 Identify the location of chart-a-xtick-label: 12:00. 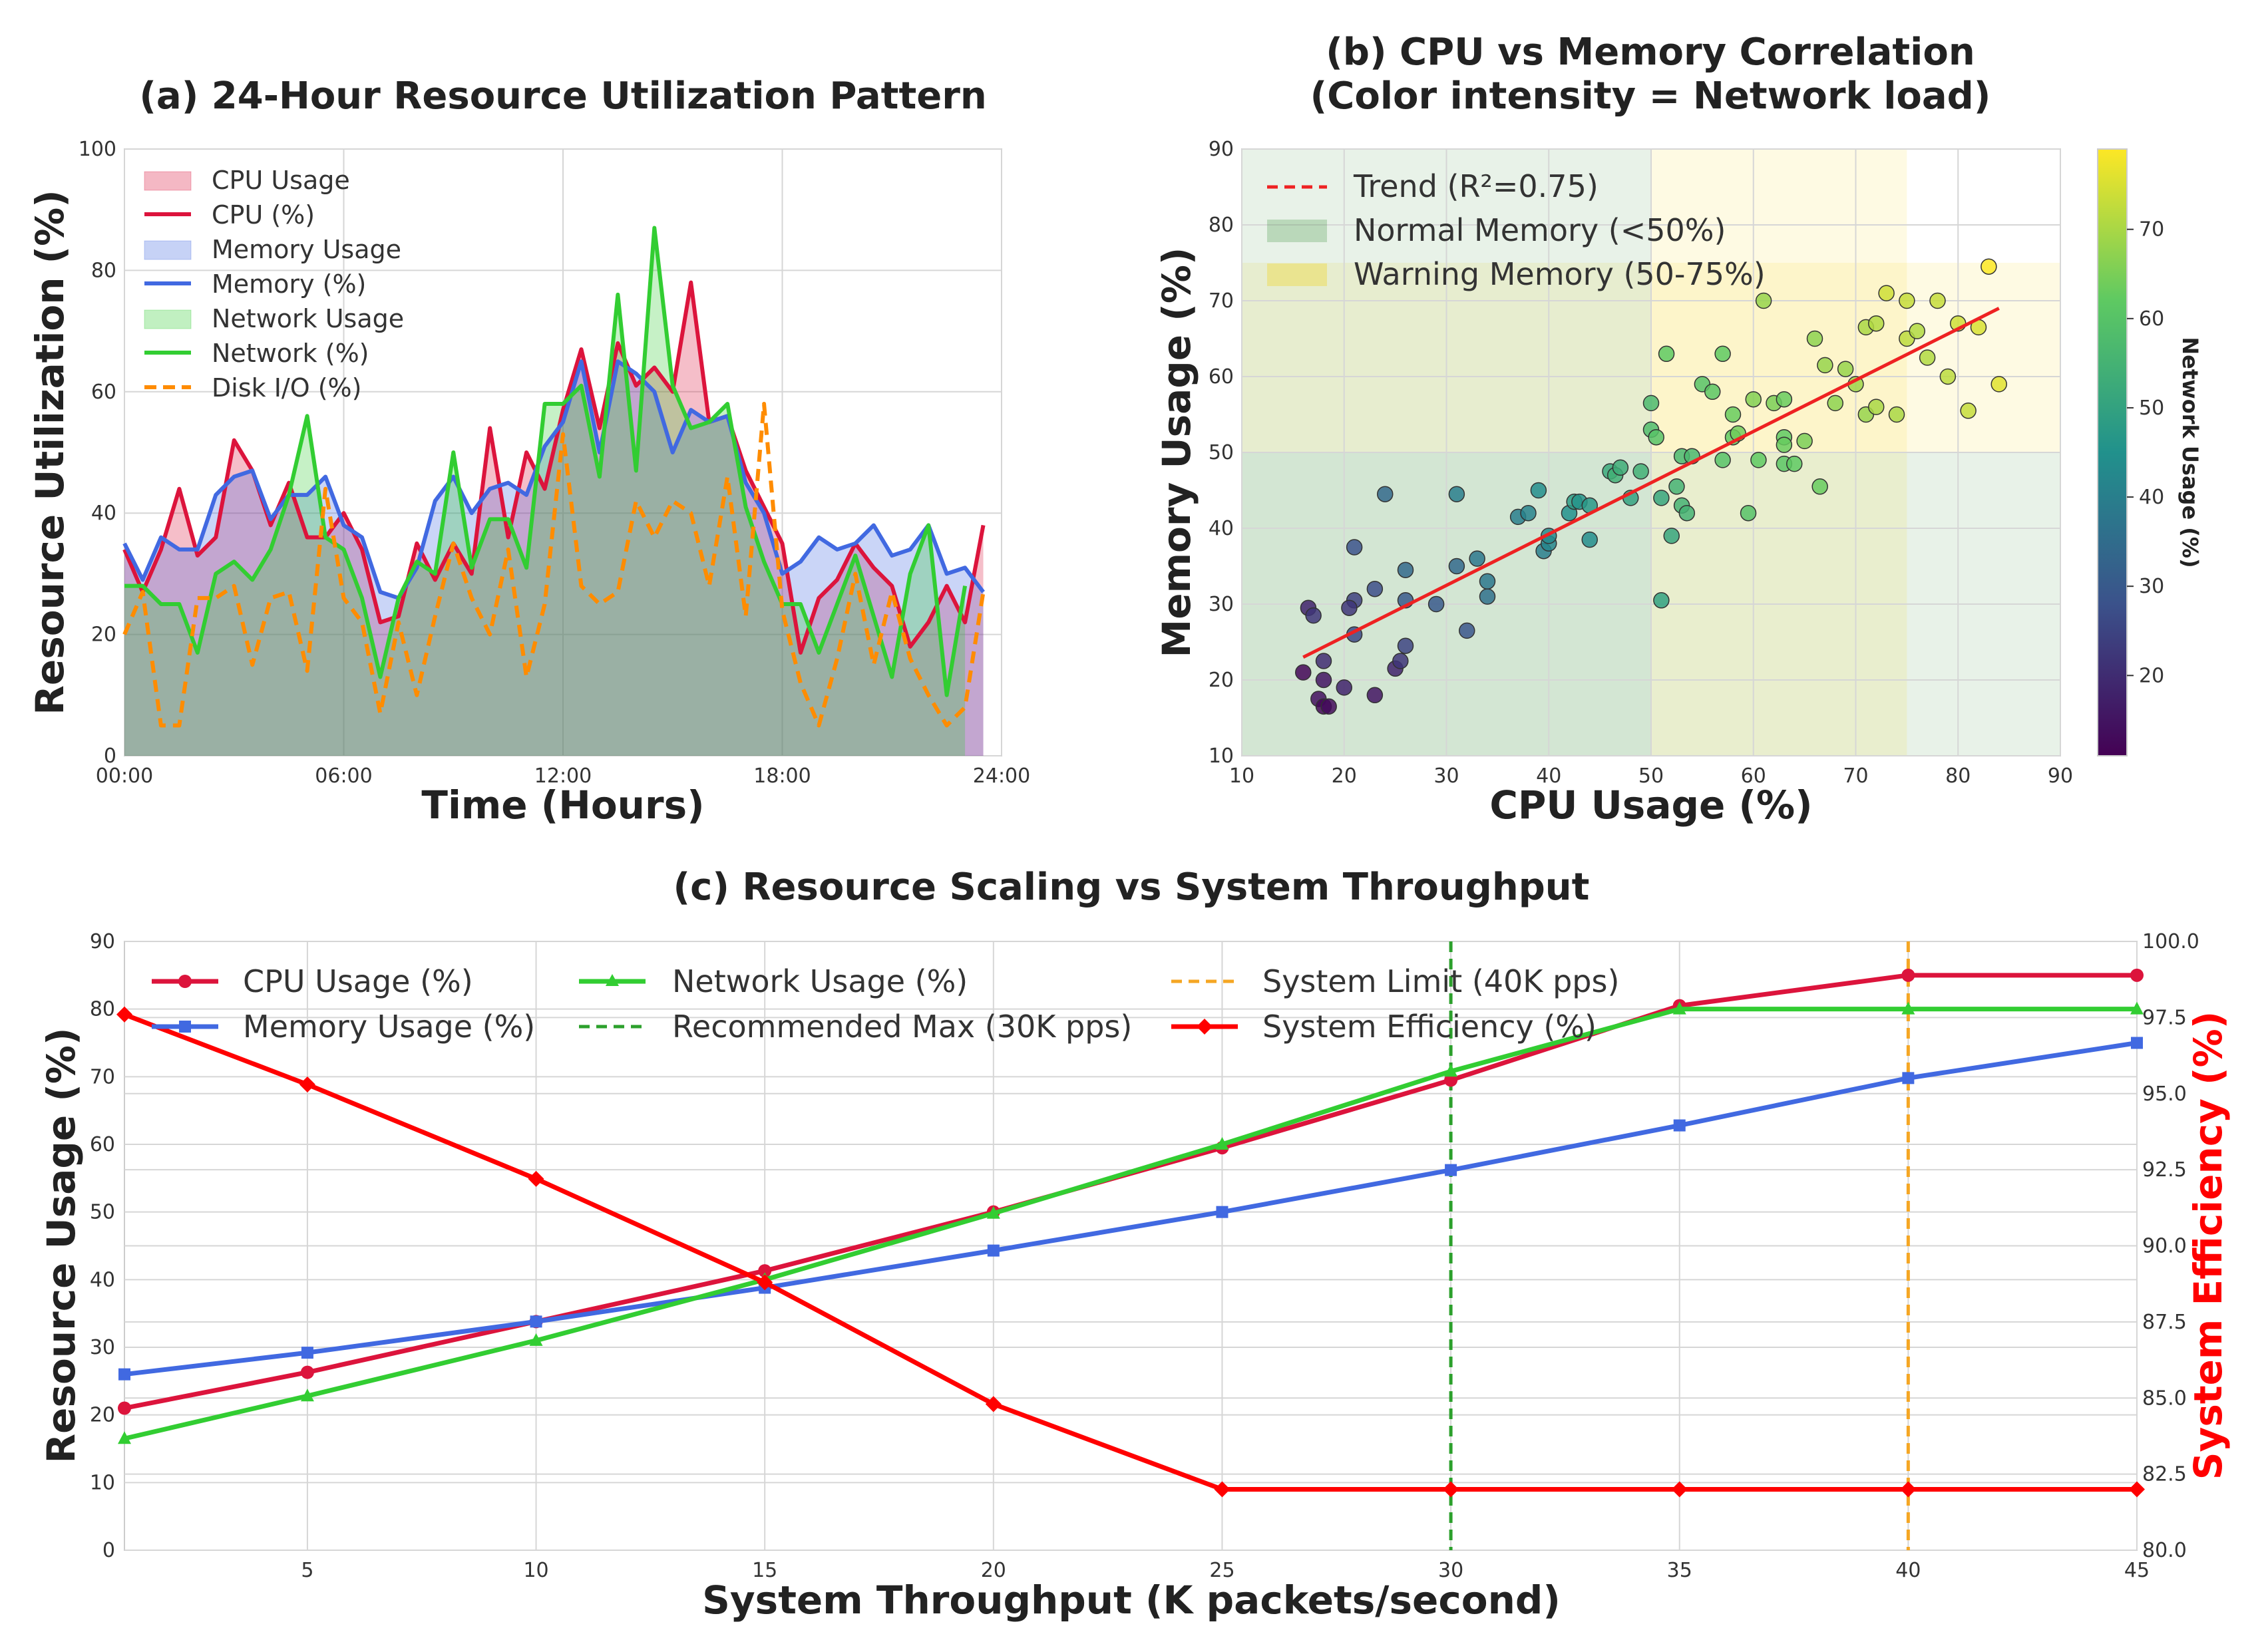
(563, 776).